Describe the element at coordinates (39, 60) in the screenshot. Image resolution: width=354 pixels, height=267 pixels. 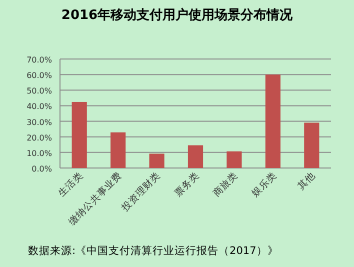
I see `y-tick-label: 70.0%` at that location.